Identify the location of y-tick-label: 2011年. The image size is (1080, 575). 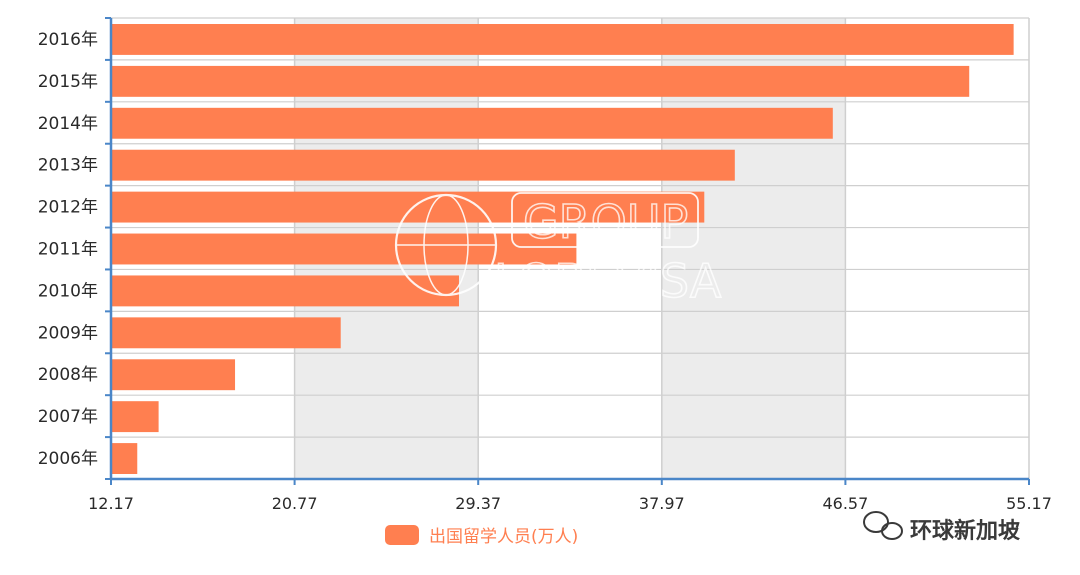
(68, 250).